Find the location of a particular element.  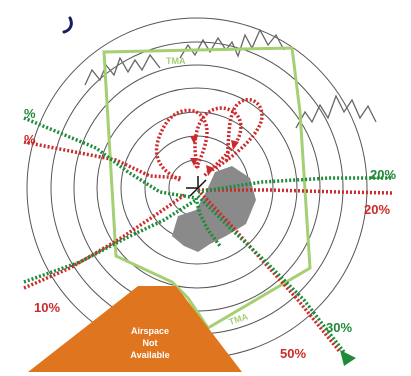

red-route-southwest is located at coordinates (105, 241).